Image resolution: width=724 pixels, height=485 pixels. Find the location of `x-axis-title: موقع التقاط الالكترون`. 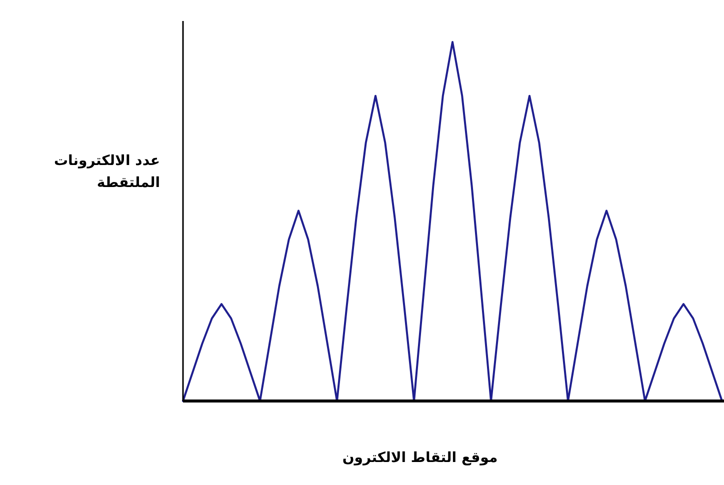

x-axis-title: موقع التقاط الالكترون is located at coordinates (420, 458).